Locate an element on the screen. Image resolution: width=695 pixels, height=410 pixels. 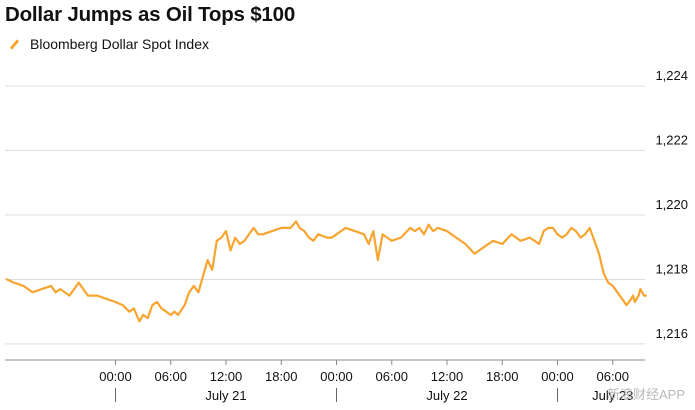
x-tick-label: 12:00 is located at coordinates (447, 376).